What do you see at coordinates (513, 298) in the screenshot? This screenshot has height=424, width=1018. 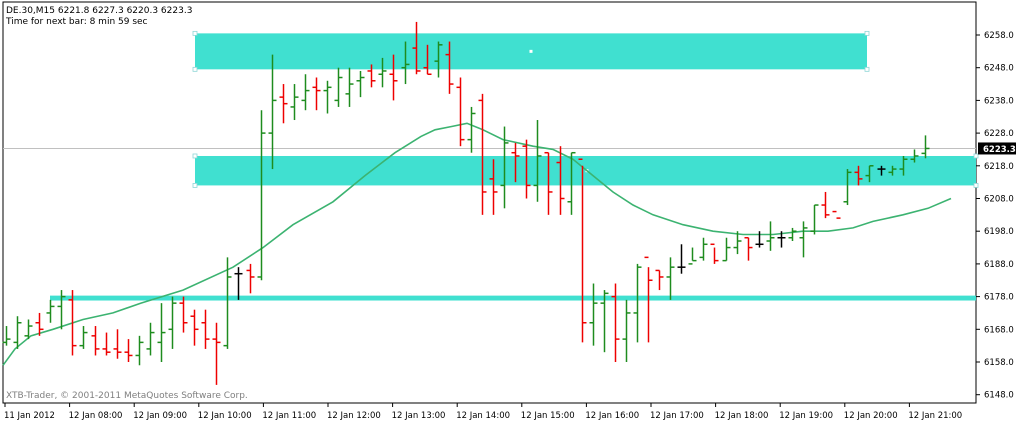 I see `zone-rect` at bounding box center [513, 298].